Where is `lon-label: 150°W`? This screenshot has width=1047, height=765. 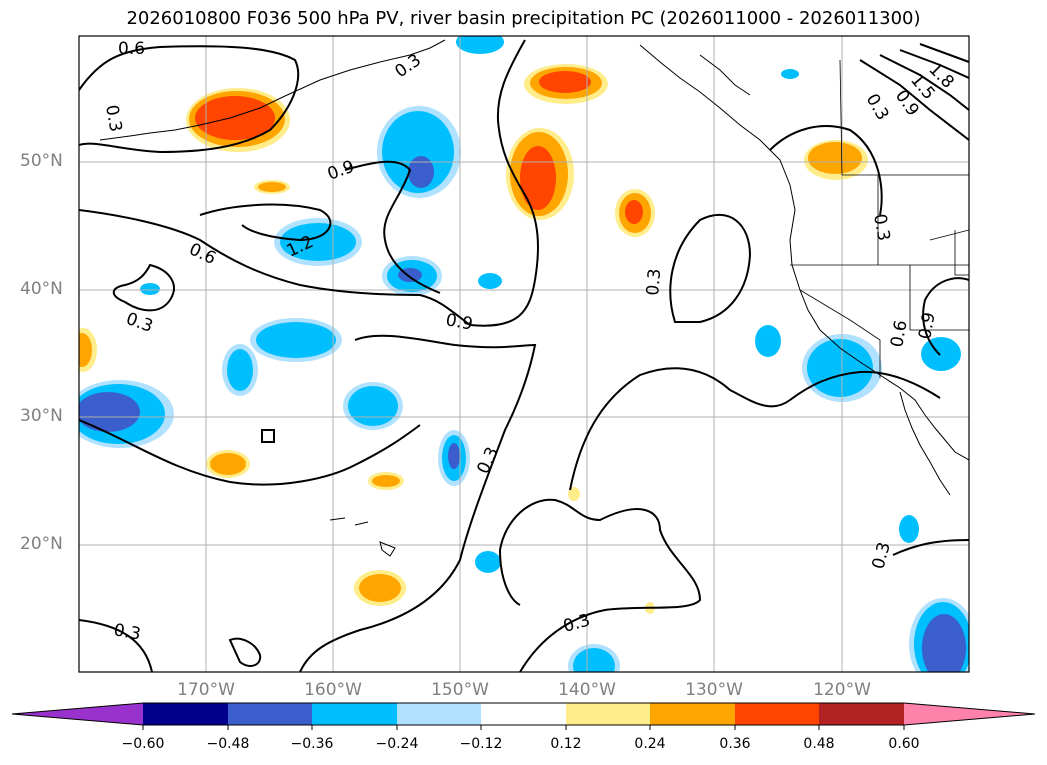 lon-label: 150°W is located at coordinates (460, 690).